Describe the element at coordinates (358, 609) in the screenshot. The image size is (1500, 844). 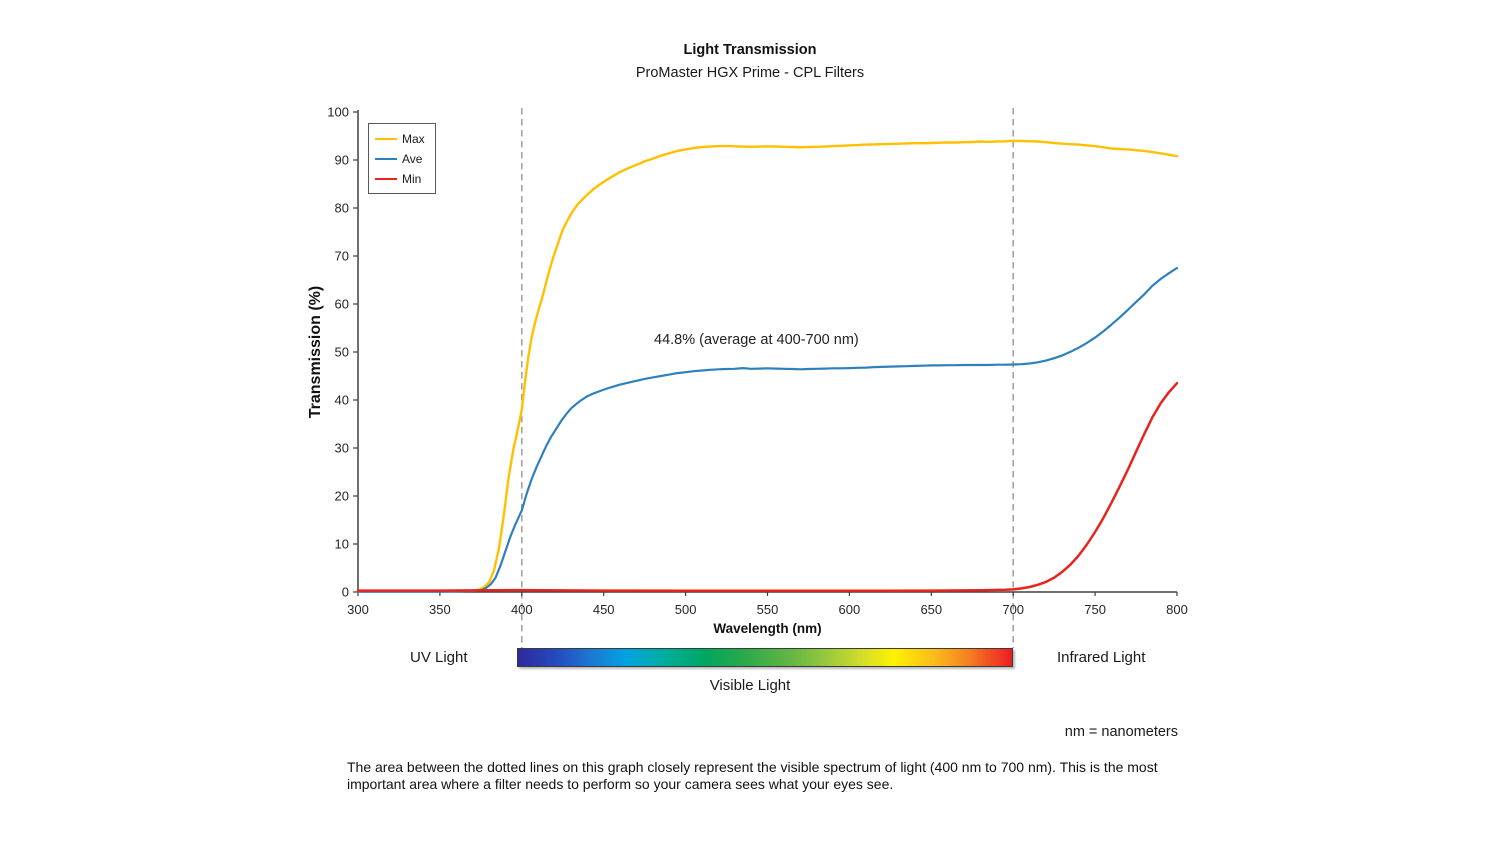
I see `x-tick-label-300: 300` at that location.